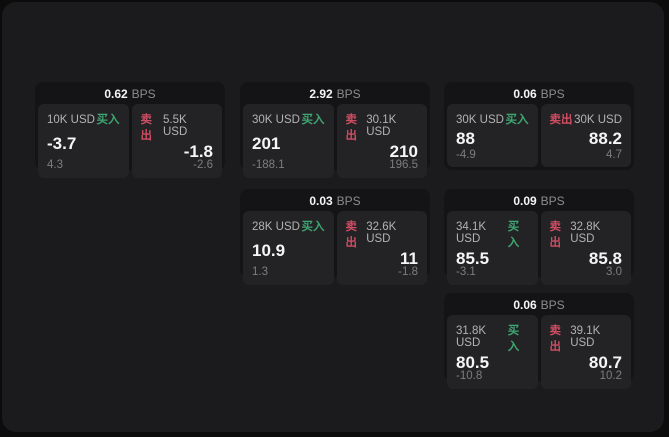  What do you see at coordinates (288, 248) in the screenshot?
I see `buy-price-panel: 28K USD 买入 10.9 1.3` at bounding box center [288, 248].